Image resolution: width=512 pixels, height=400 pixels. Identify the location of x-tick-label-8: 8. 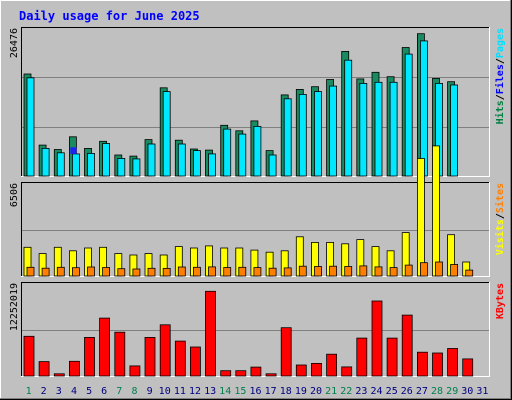
(134, 391).